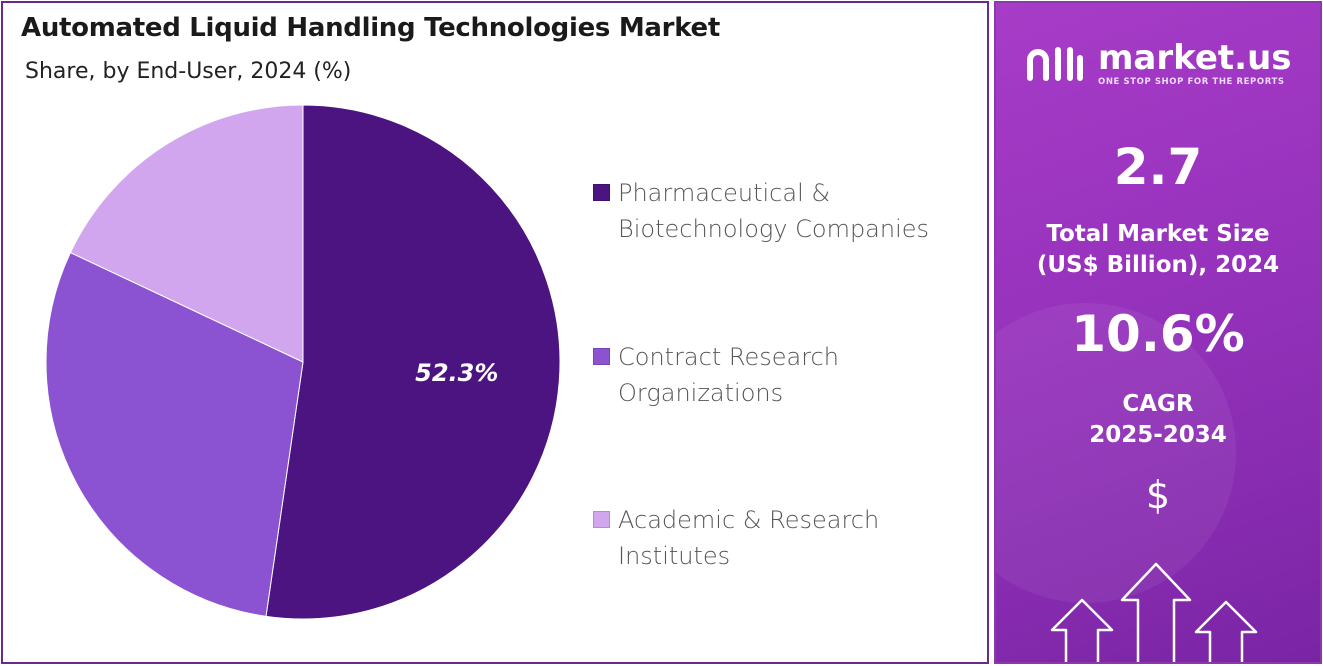 The width and height of the screenshot is (1323, 666). I want to click on legend-label-line: Academic & Research, so click(749, 520).